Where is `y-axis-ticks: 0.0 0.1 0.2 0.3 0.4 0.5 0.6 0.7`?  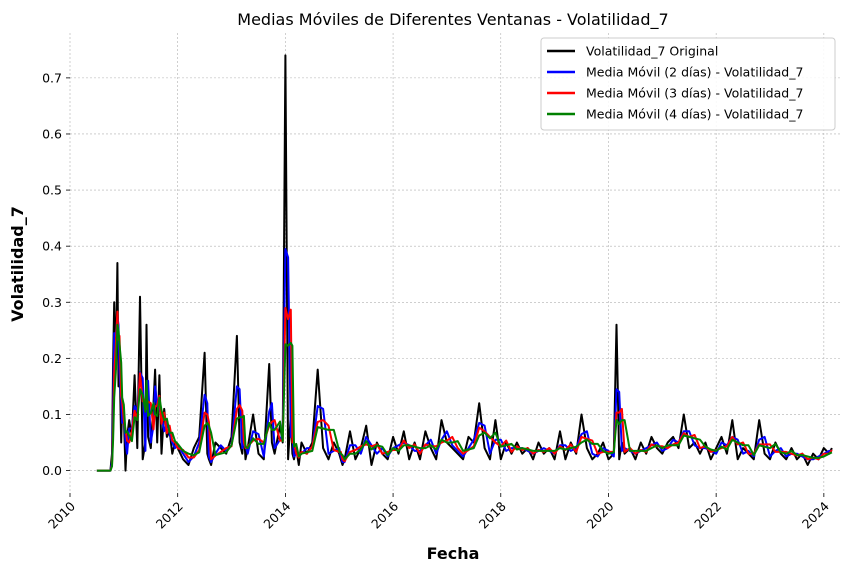 y-axis-ticks: 0.0 0.1 0.2 0.3 0.4 0.5 0.6 0.7 is located at coordinates (56, 274).